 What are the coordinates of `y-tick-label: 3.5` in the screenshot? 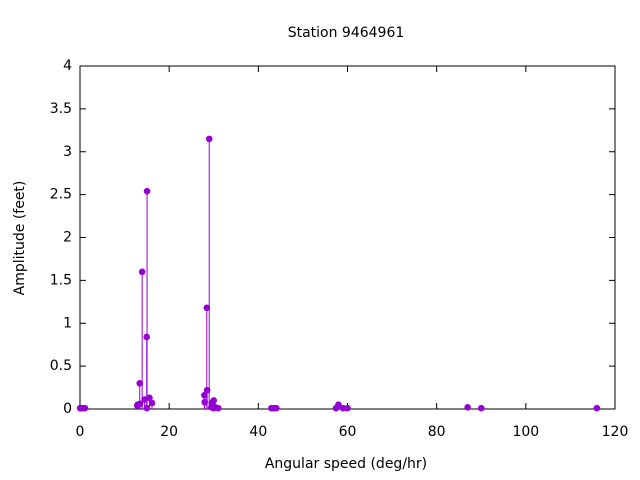 It's located at (61, 109).